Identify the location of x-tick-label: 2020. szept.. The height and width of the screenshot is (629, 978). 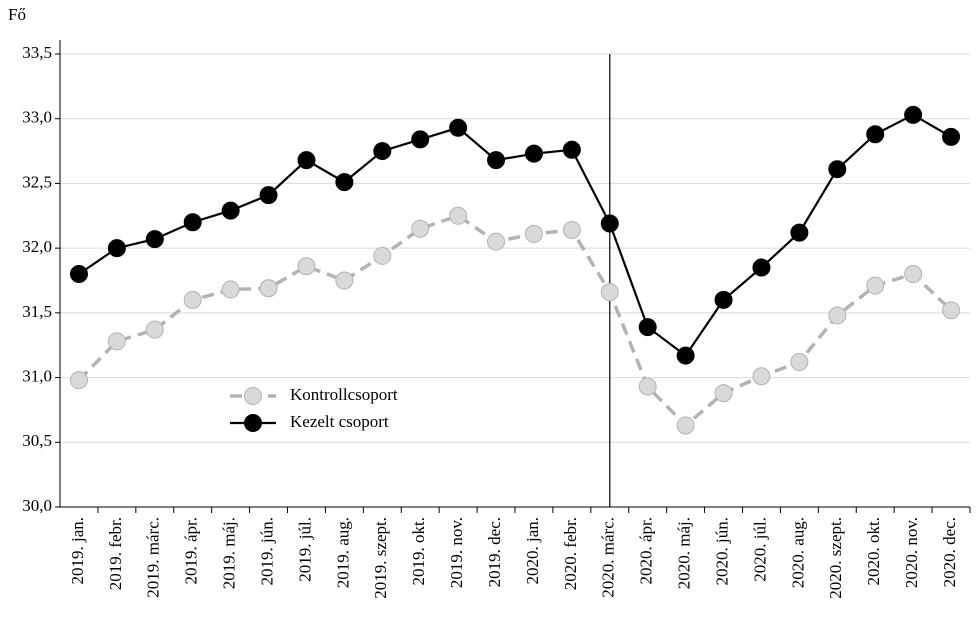
(835, 558).